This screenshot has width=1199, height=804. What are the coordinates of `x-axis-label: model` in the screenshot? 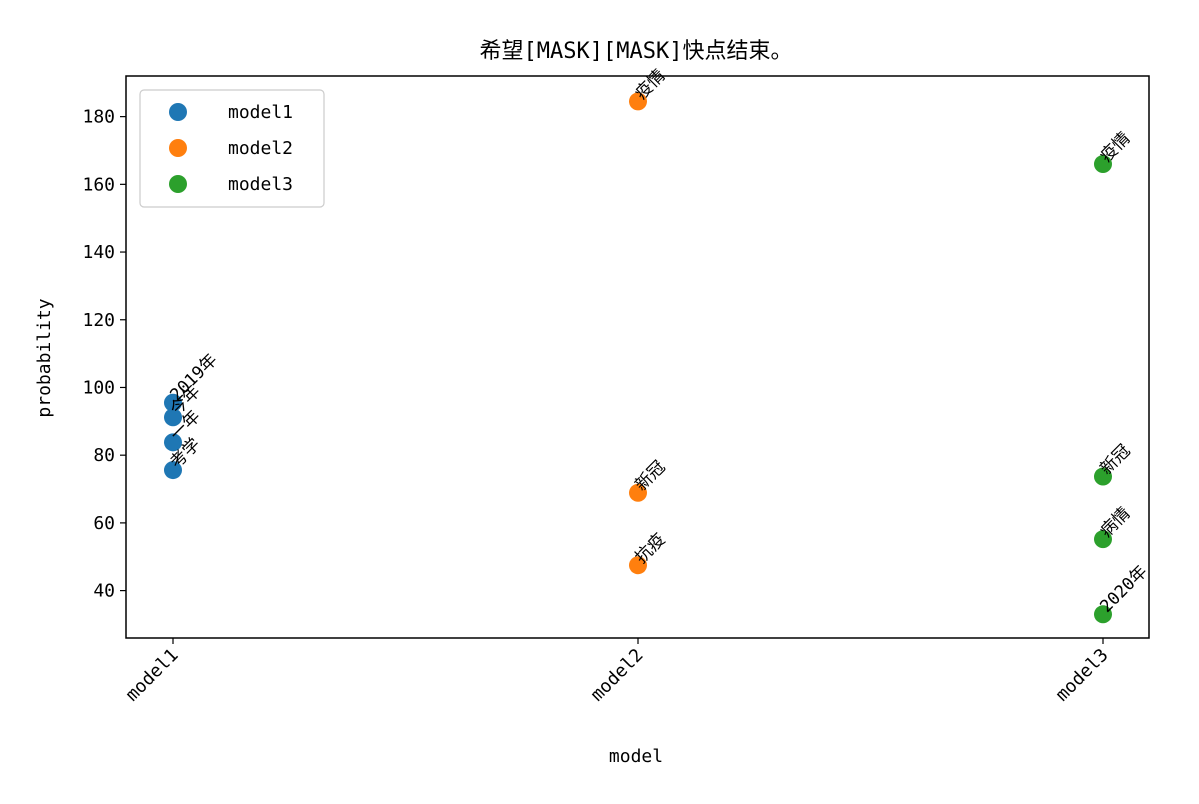 It's located at (636, 756).